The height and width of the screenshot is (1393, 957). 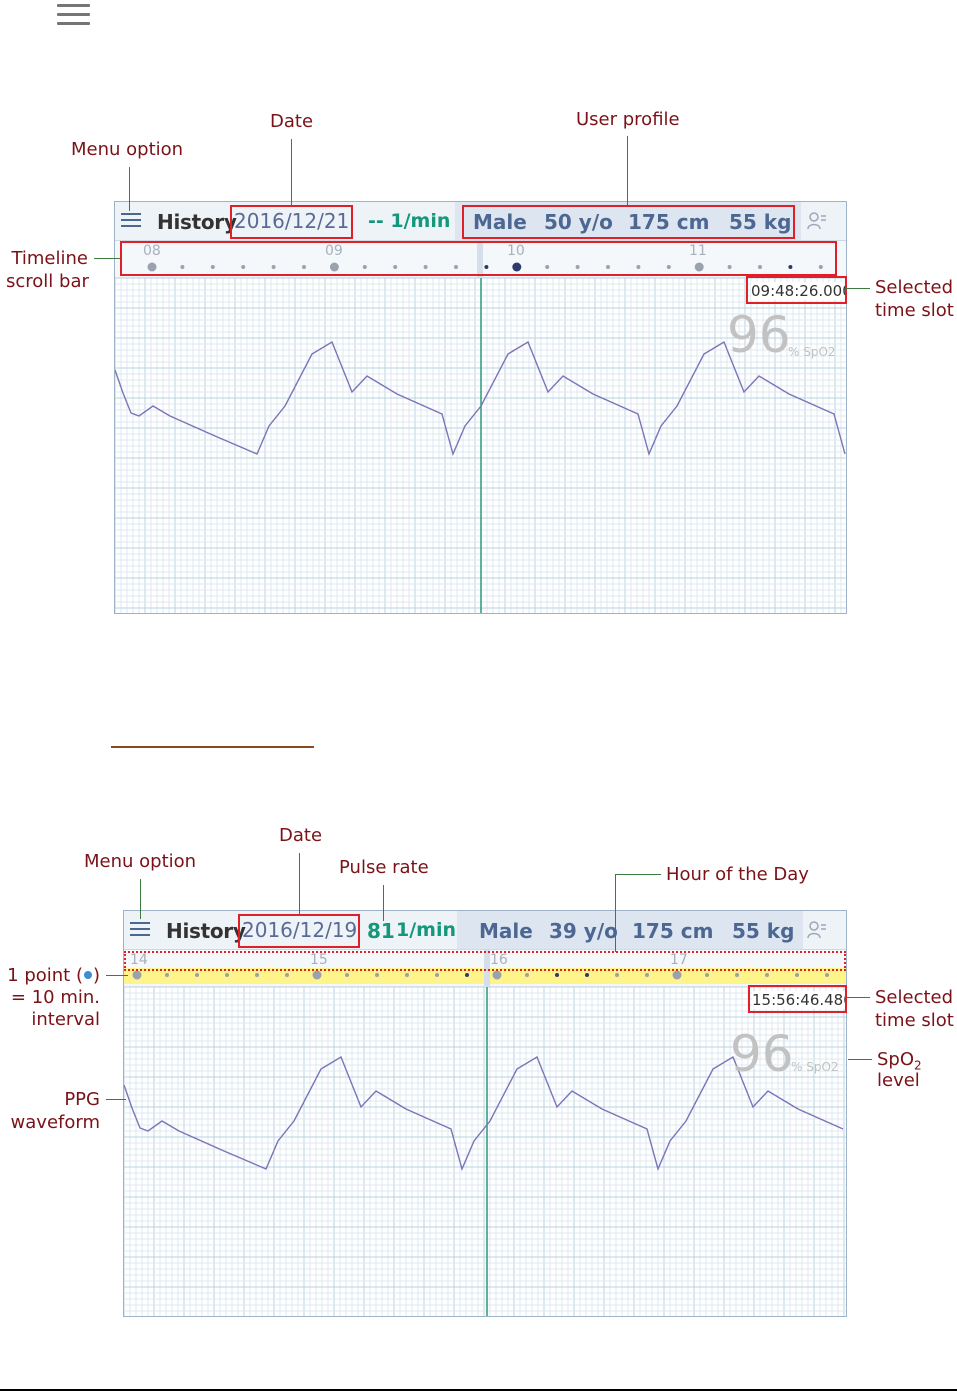 I want to click on timeline-hour-label: 11, so click(x=698, y=251).